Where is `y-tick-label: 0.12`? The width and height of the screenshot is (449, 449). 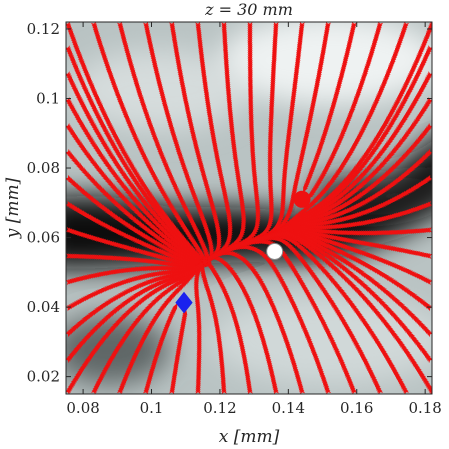
y-tick-label: 0.12 is located at coordinates (43, 29).